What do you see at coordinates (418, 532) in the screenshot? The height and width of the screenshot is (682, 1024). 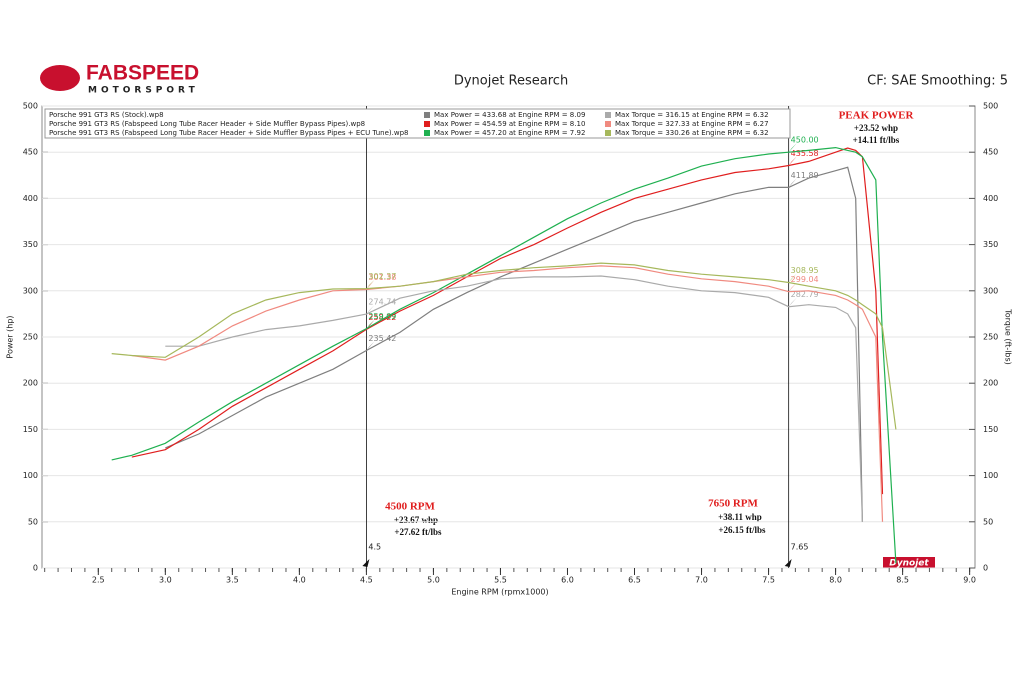 I see `annotation-line: +27.62 ft/lbs` at bounding box center [418, 532].